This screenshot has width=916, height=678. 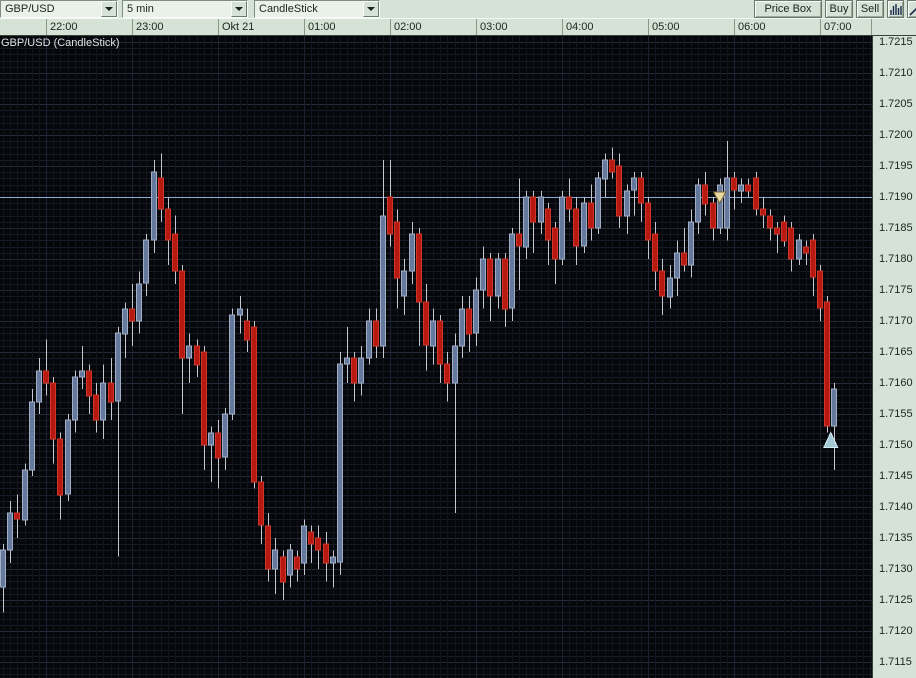 I want to click on buy-signal-marker, so click(x=830, y=440).